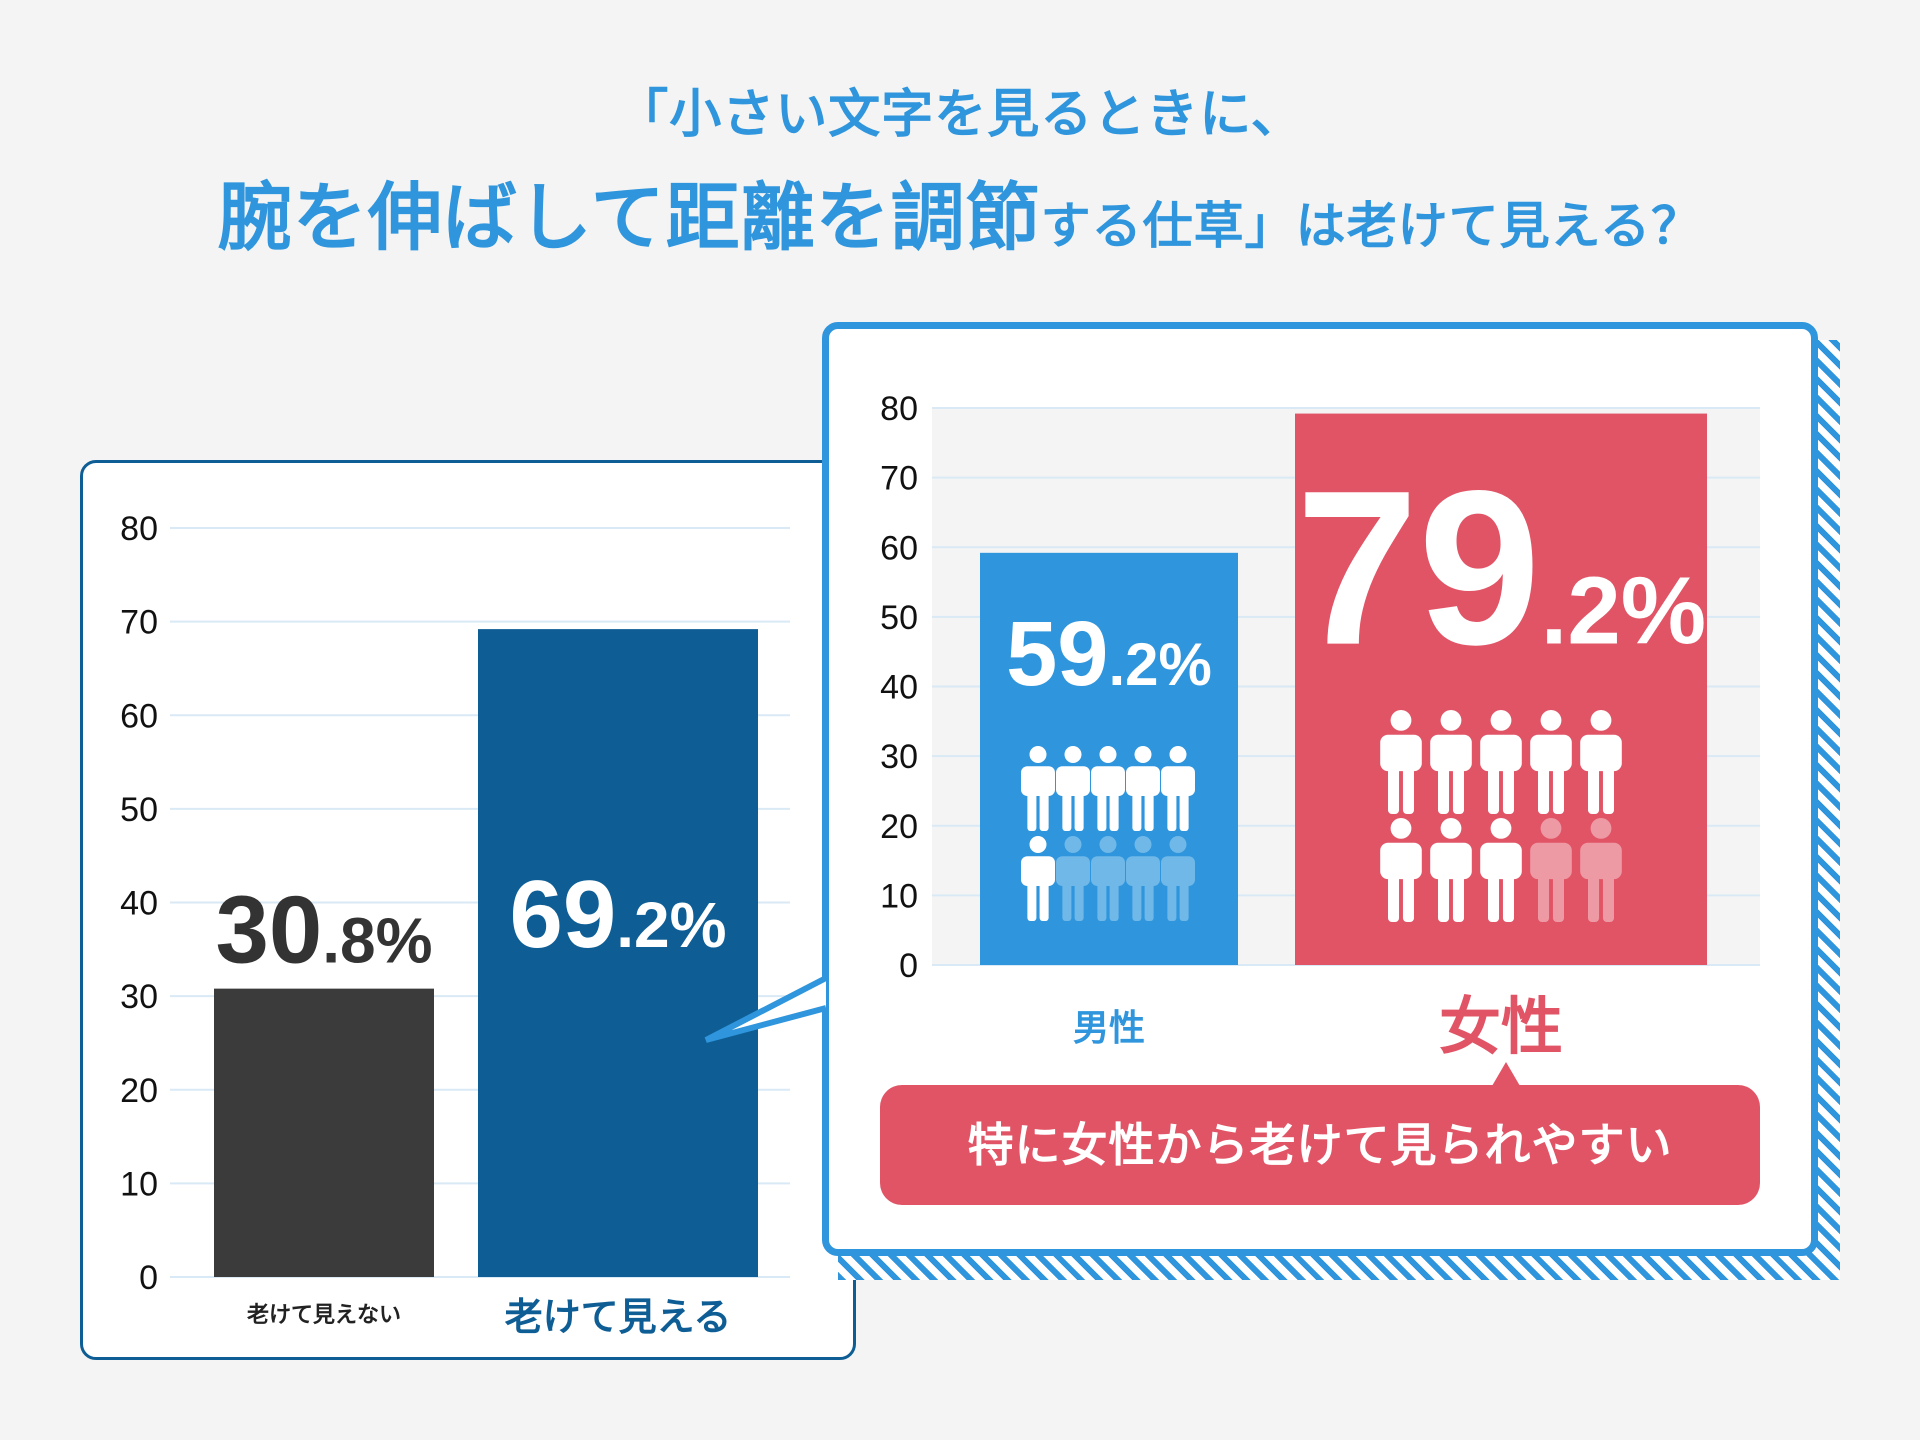 This screenshot has height=1440, width=1920. I want to click on title-line2-rest: する仕草」は老けて見える？, so click(1371, 226).